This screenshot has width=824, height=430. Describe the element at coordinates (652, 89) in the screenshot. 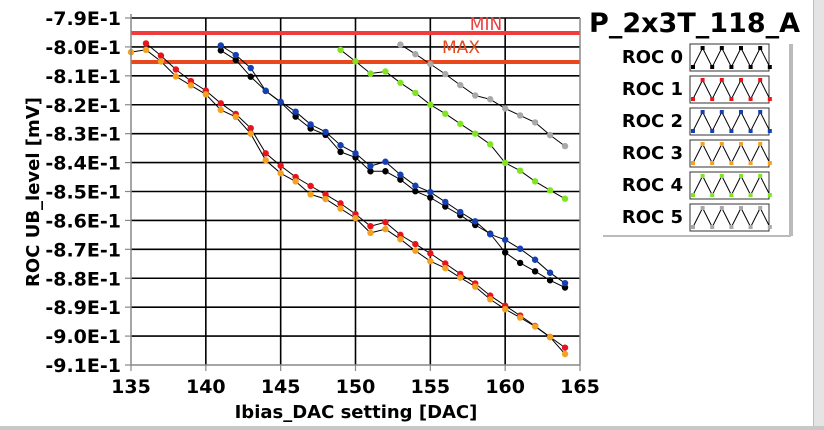

I see `legend-label: ROC 1` at that location.